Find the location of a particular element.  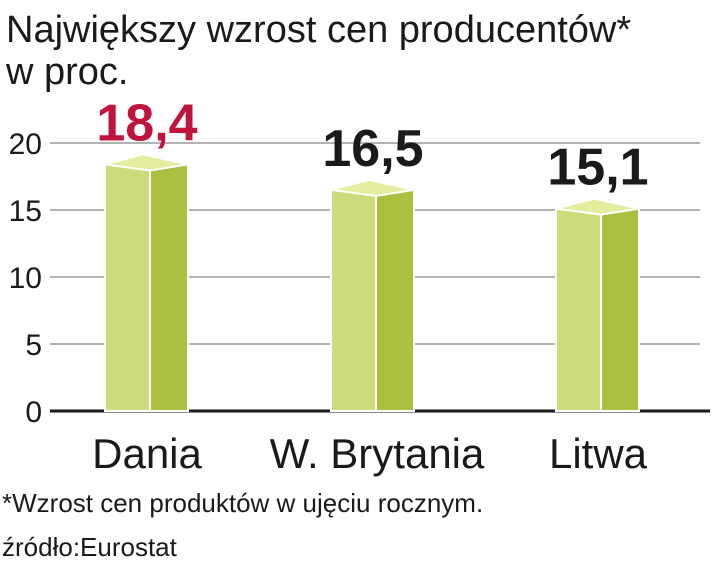

y-tick-label: 5 is located at coordinates (33, 345).